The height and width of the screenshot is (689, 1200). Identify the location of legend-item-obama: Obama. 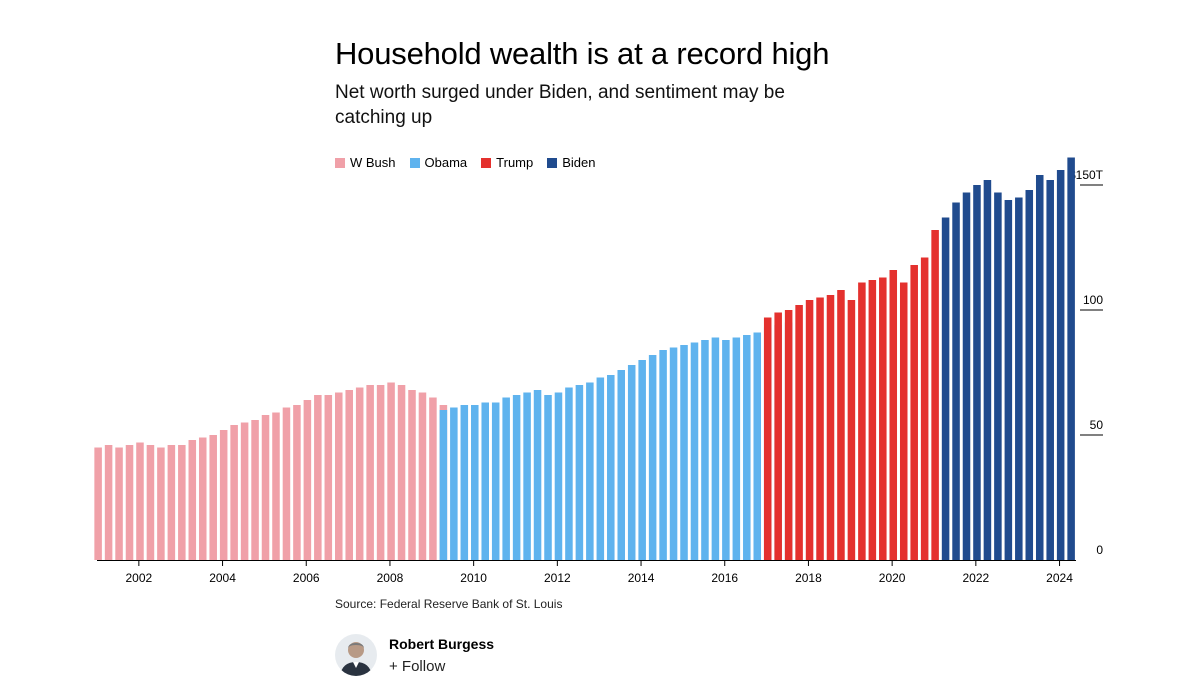
(438, 162).